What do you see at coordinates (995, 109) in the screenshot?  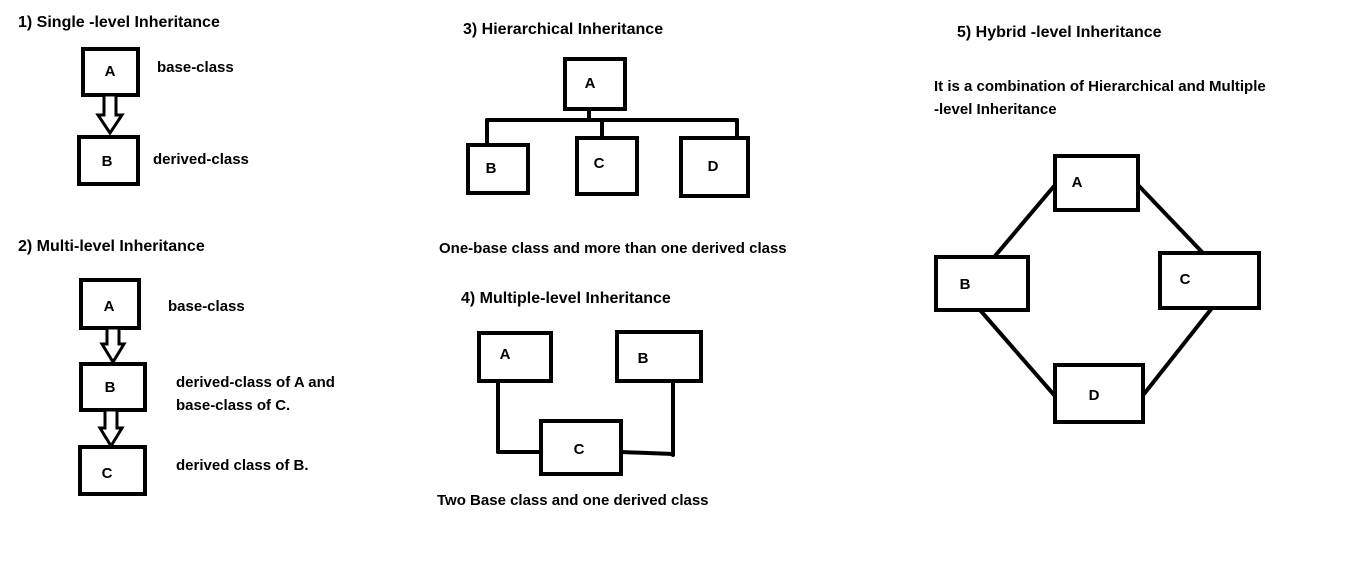 I see `hybrid-description-line-2: -level Inheritance` at bounding box center [995, 109].